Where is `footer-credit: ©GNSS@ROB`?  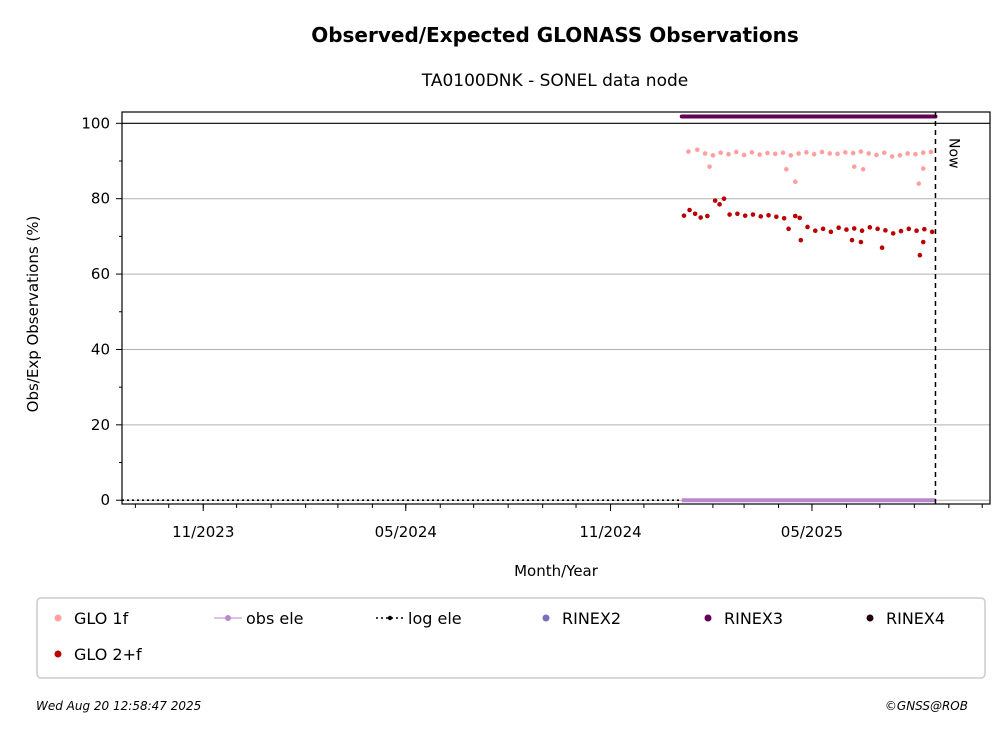 footer-credit: ©GNSS@ROB is located at coordinates (926, 706).